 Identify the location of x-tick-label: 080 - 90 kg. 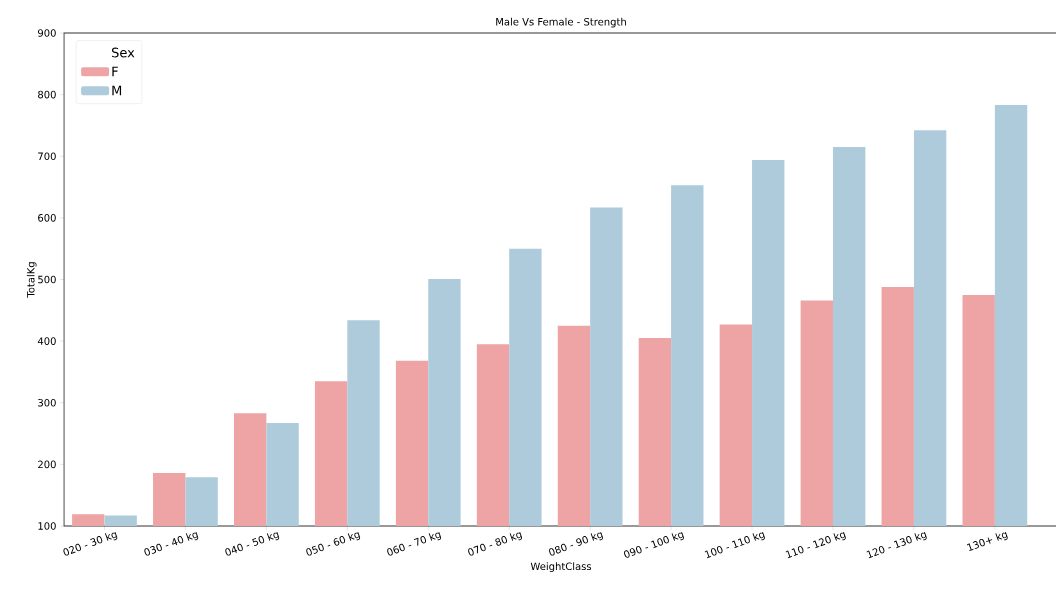
(576, 544).